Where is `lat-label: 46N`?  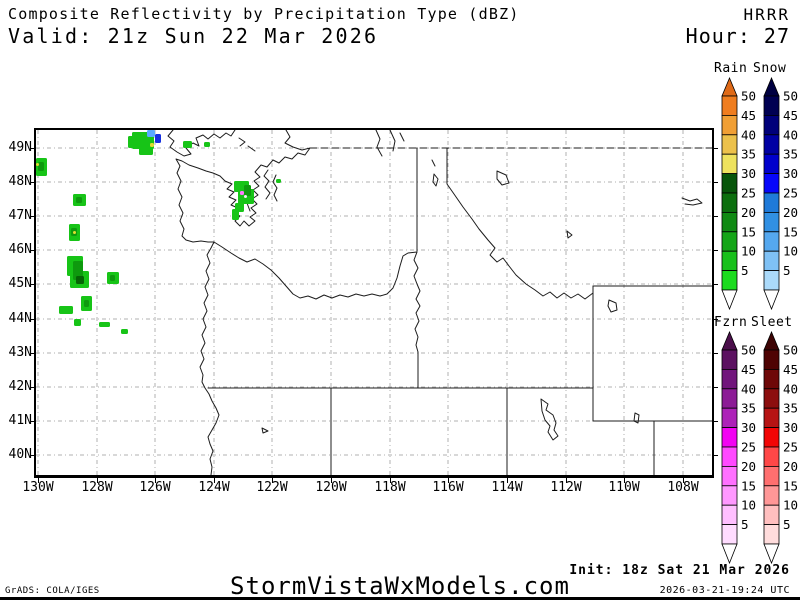
lat-label: 46N is located at coordinates (20, 249).